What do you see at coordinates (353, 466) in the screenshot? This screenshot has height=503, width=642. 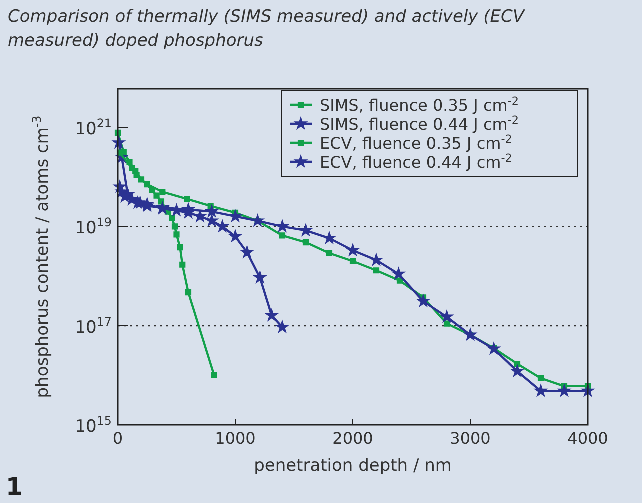 I see `x-axis-title: penetration depth / nm` at bounding box center [353, 466].